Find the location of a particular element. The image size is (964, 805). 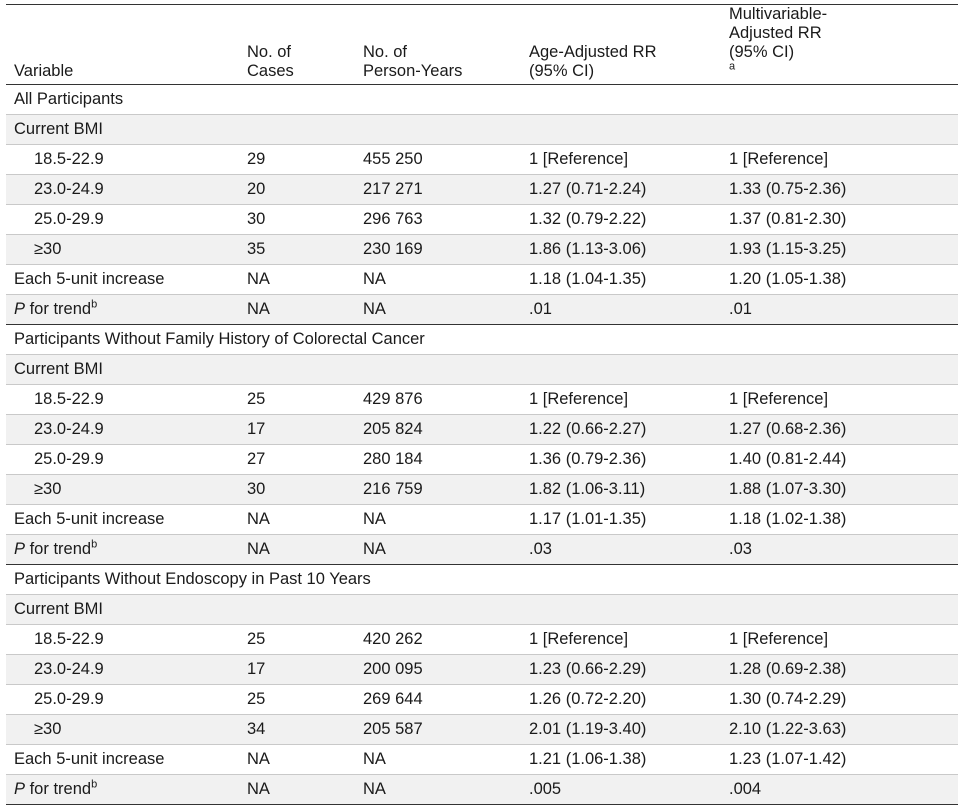

footnote-marker-a: a is located at coordinates (732, 66).